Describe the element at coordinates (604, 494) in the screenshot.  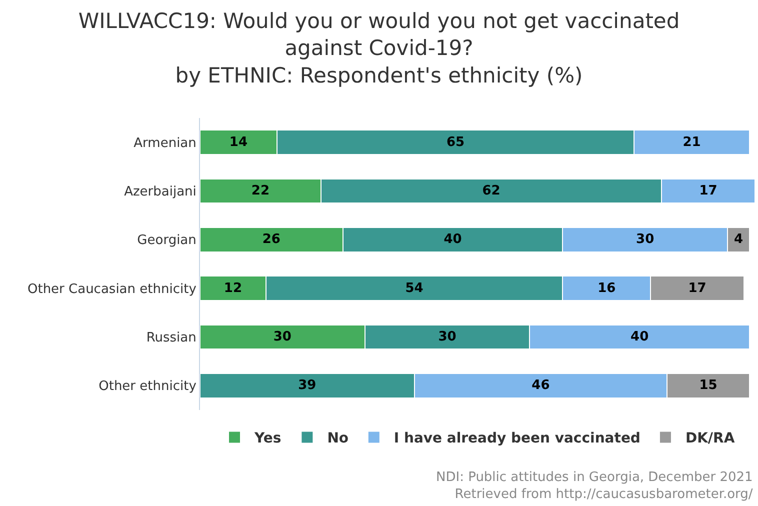
I see `text: Retrieved from http://caucasusbarometer.org/` at that location.